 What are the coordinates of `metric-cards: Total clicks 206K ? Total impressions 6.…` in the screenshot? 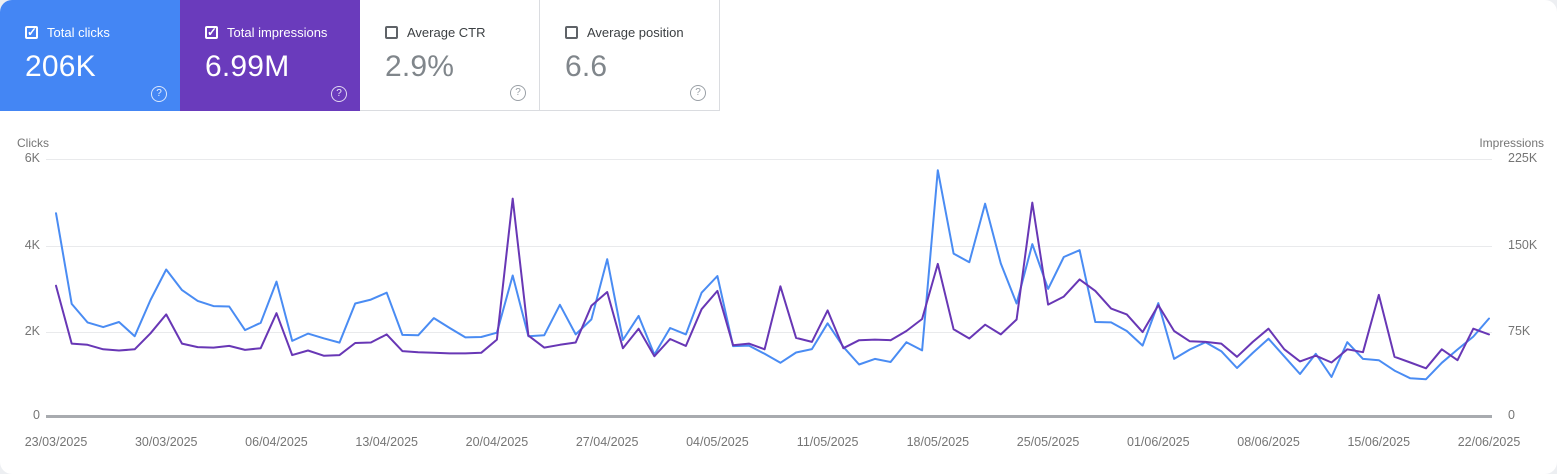 It's located at (360, 55).